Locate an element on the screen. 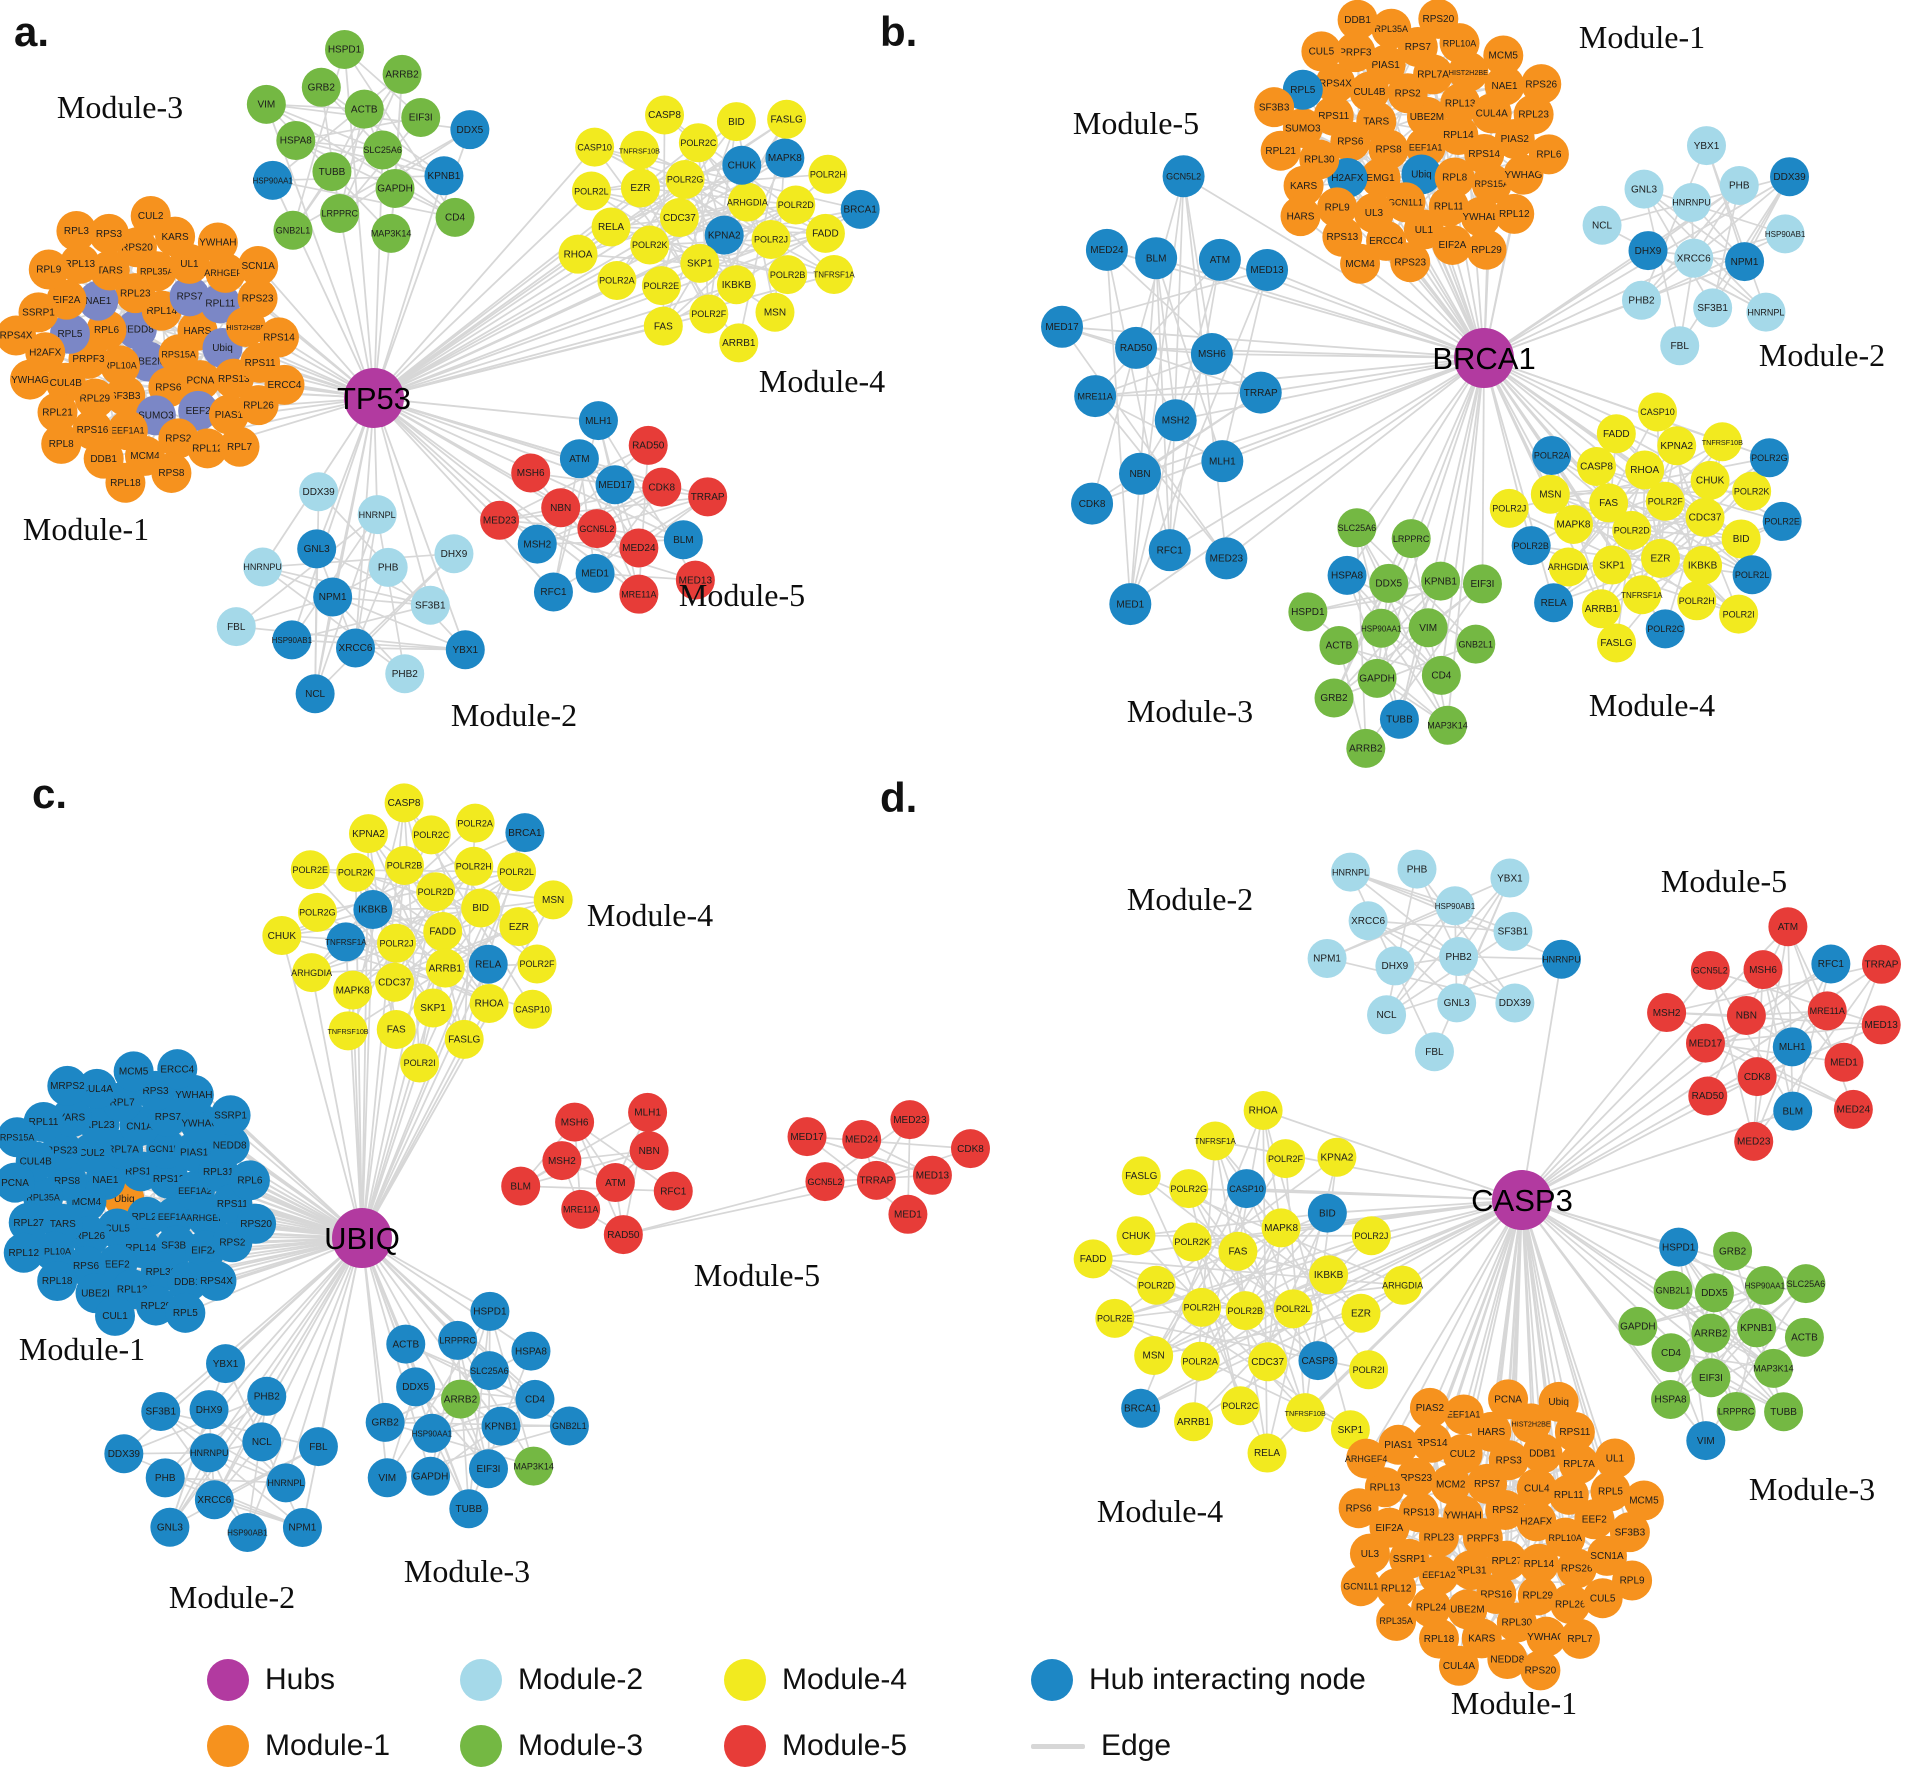 Image resolution: width=1923 pixels, height=1775 pixels. node-LRPPRC is located at coordinates (340, 214).